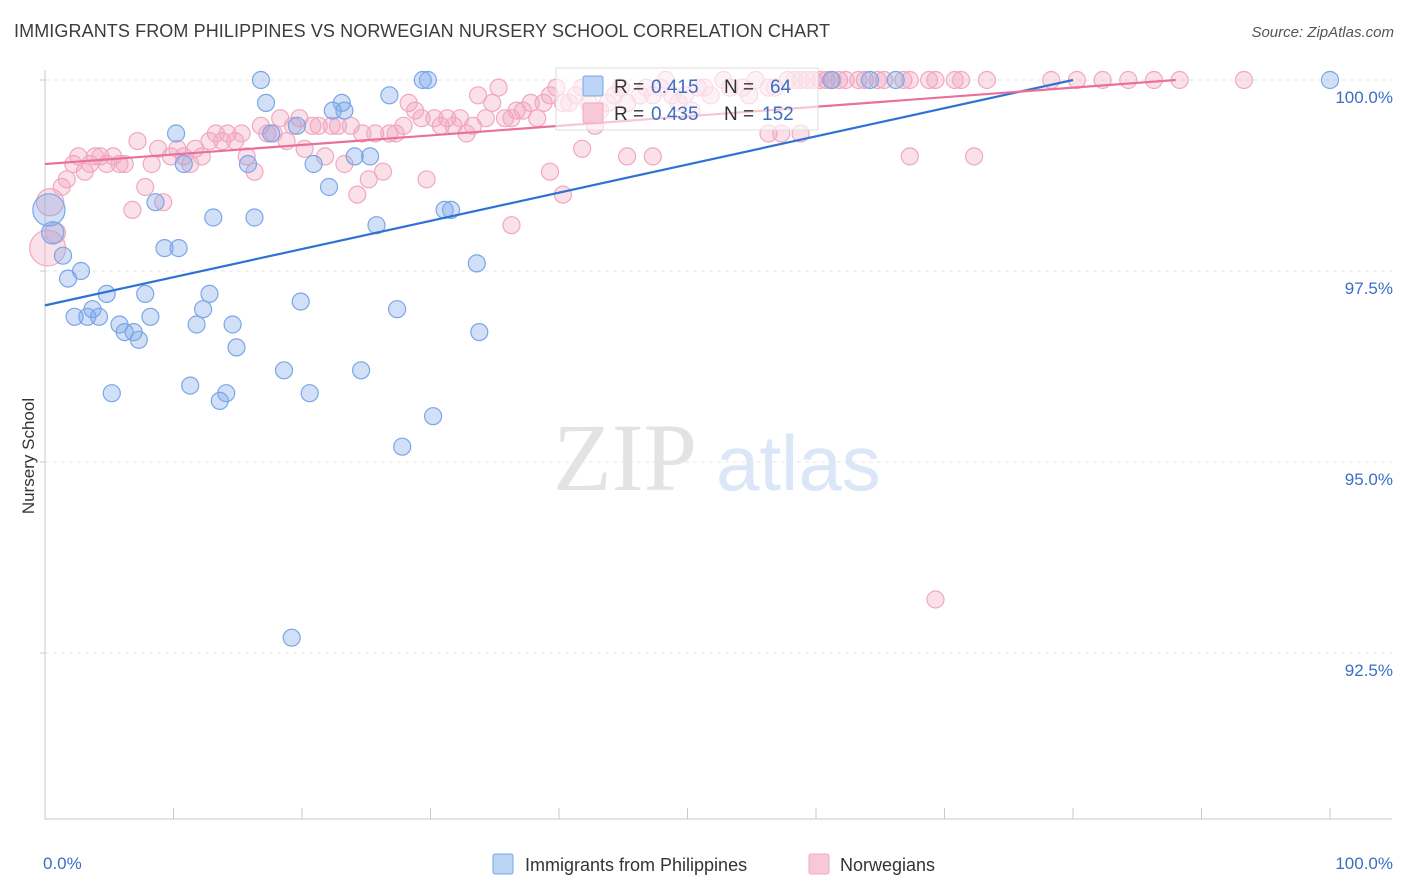  What do you see at coordinates (675, 114) in the screenshot?
I see `stats-r-value-2: 0.435` at bounding box center [675, 114].